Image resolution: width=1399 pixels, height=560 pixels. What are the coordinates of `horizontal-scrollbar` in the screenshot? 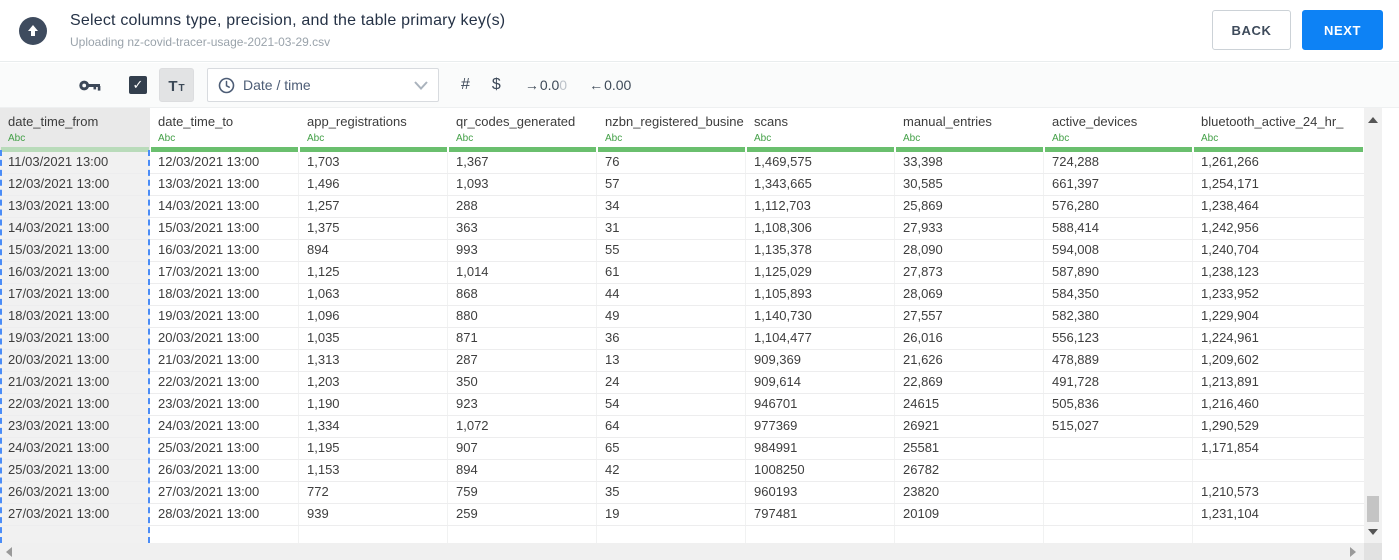 It's located at (682, 551).